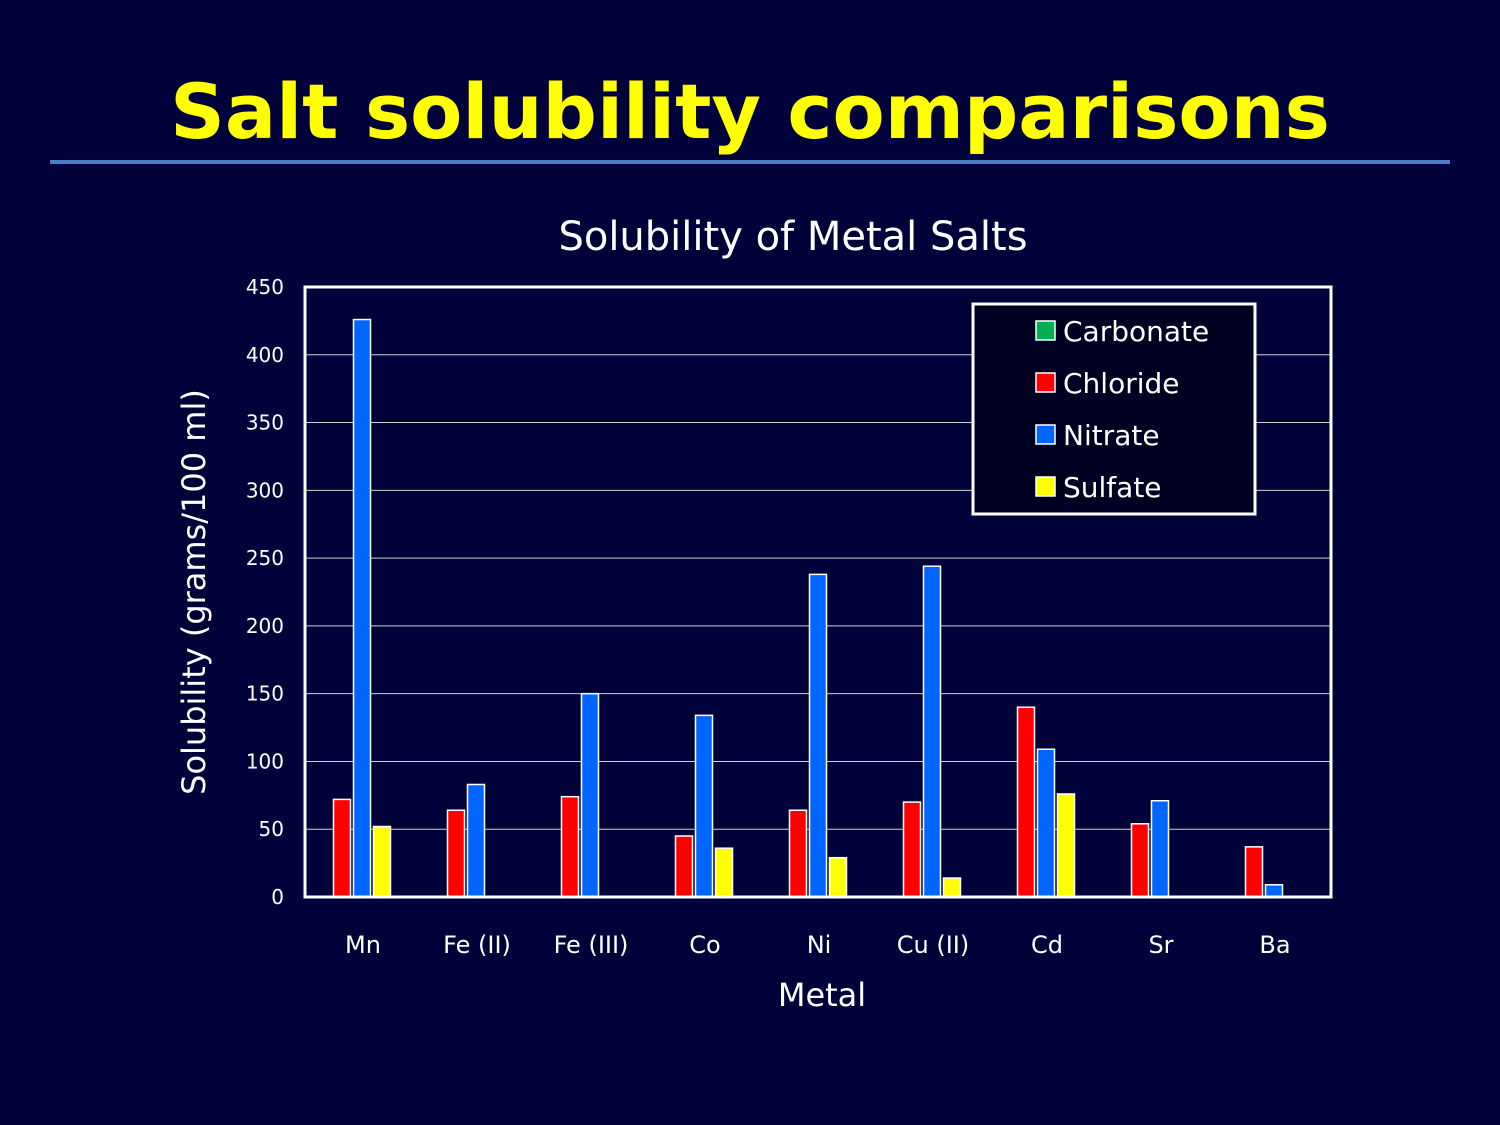 The width and height of the screenshot is (1500, 1125). I want to click on bar-chloride-cd, so click(1026, 802).